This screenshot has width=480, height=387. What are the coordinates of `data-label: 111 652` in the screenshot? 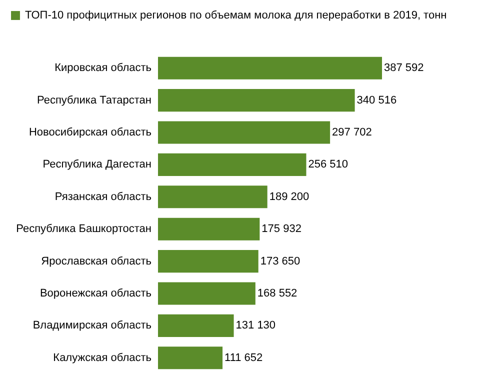 It's located at (243, 358).